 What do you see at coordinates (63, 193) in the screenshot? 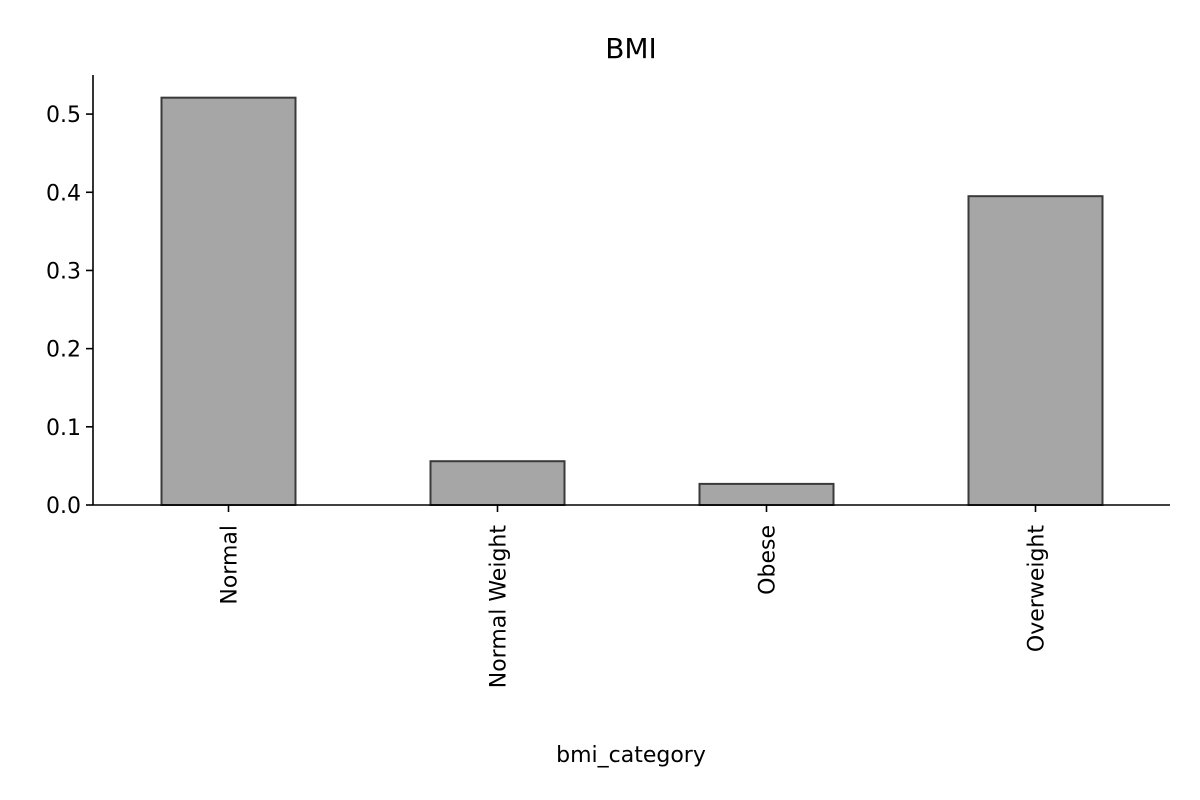
I see `y-tick-label: 0.4` at bounding box center [63, 193].